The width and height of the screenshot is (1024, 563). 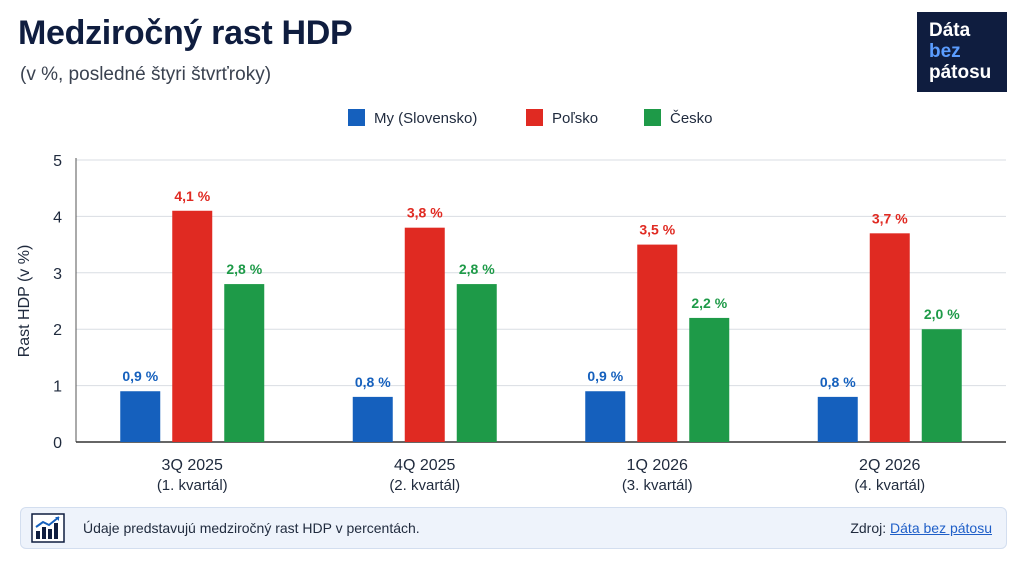 I want to click on x-tick-label: 3Q 2025, so click(x=192, y=465).